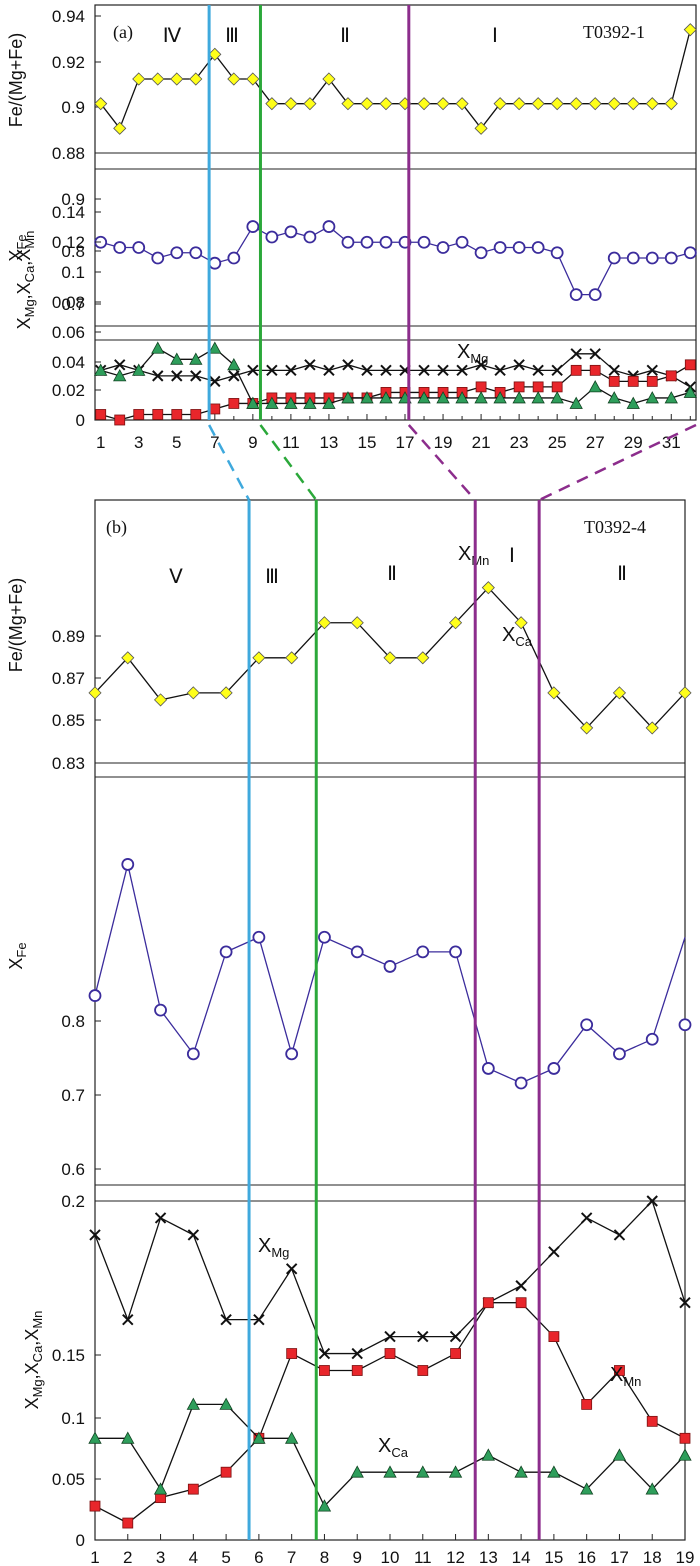 The height and width of the screenshot is (1566, 700). I want to click on y-tick-label: 0.89, so click(68, 636).